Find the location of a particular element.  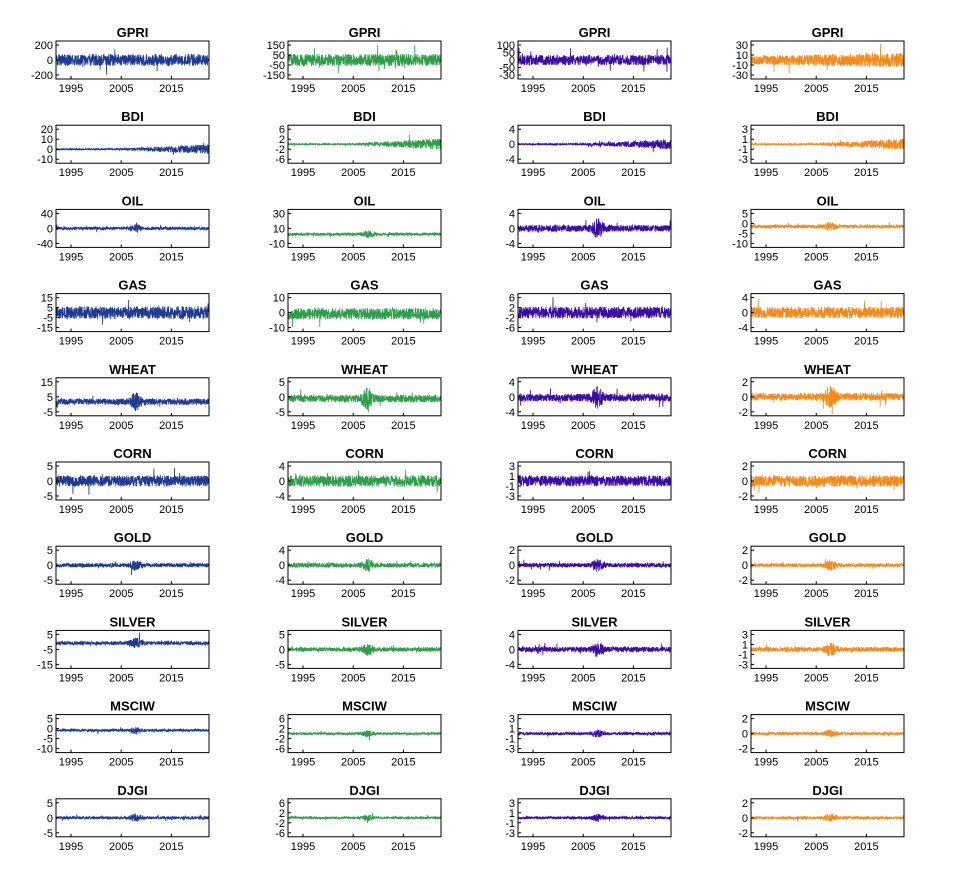

y-tick-label: 1 is located at coordinates (512, 730).